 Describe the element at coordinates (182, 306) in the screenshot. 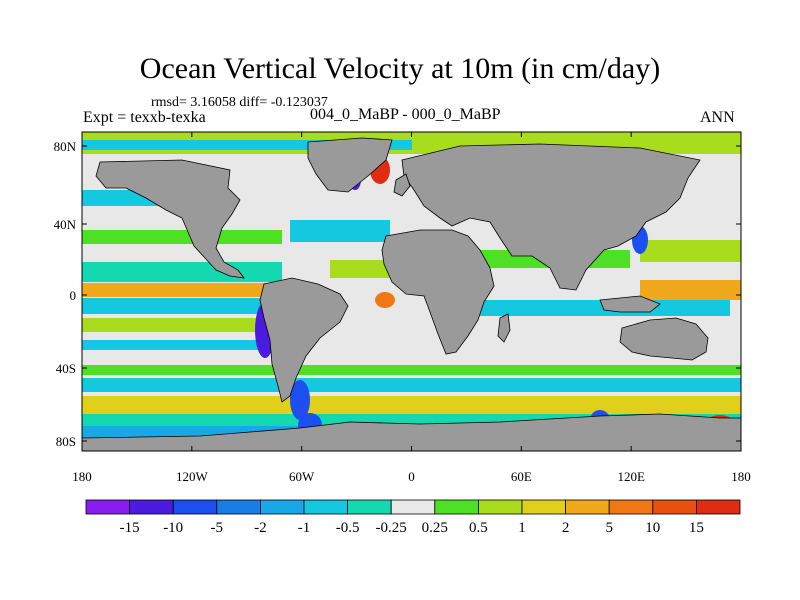

I see `tropical-pacific-south` at that location.